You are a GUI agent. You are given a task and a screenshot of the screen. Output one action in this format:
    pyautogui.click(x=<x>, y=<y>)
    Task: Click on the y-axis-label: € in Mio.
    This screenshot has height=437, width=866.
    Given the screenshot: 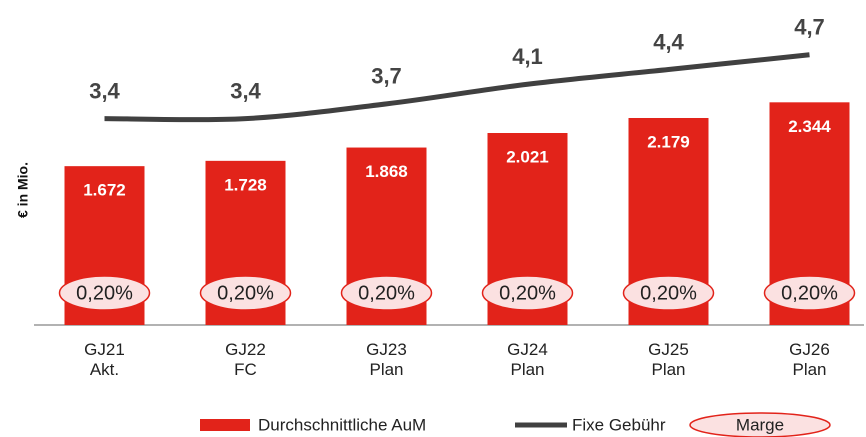 What is the action you would take?
    pyautogui.click(x=23, y=190)
    